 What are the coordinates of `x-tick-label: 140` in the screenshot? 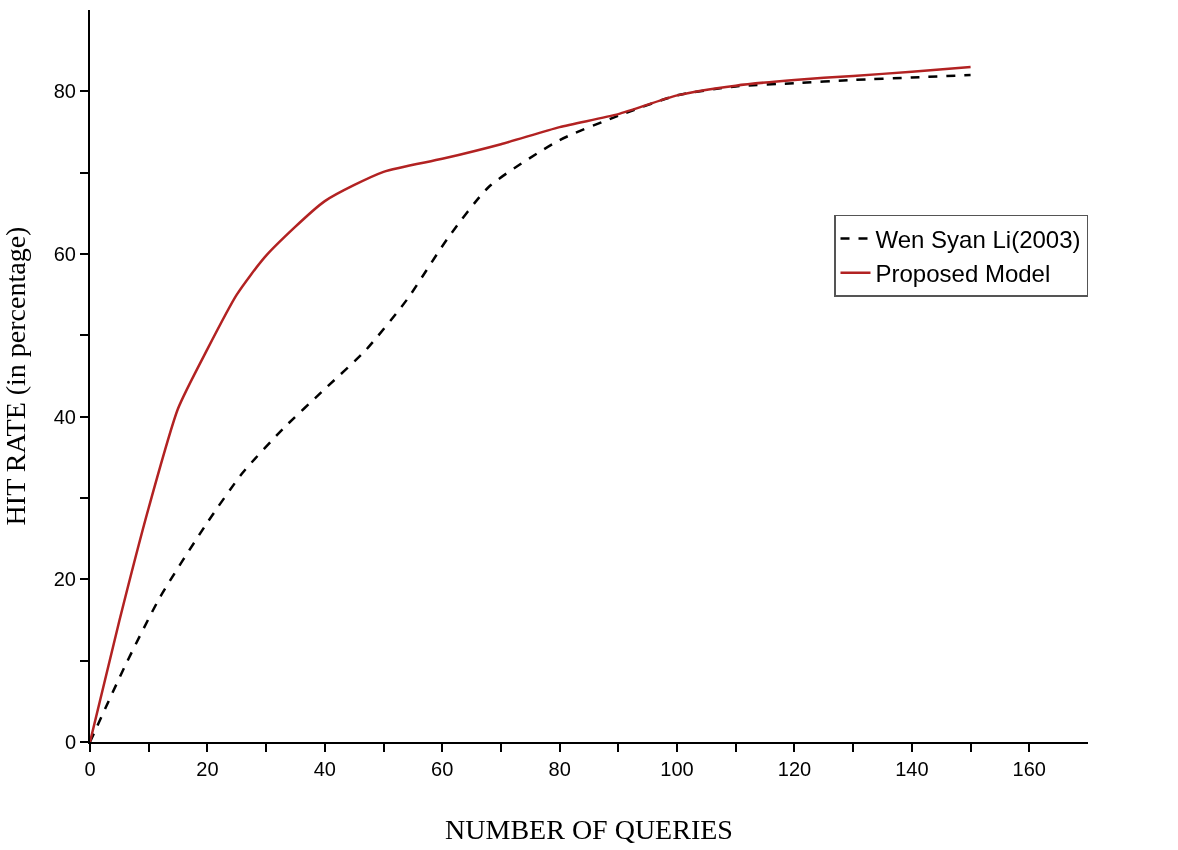 It's located at (912, 769).